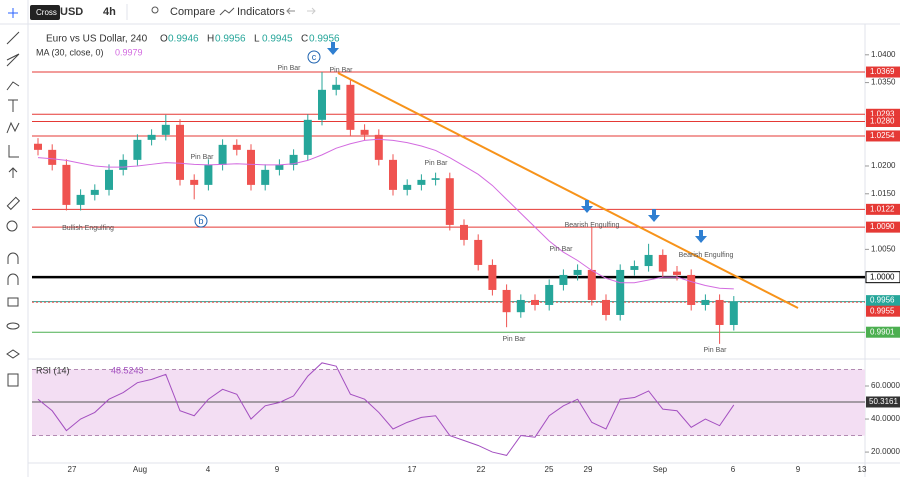  Describe the element at coordinates (882, 276) in the screenshot. I see `level-label: 1.0000` at that location.